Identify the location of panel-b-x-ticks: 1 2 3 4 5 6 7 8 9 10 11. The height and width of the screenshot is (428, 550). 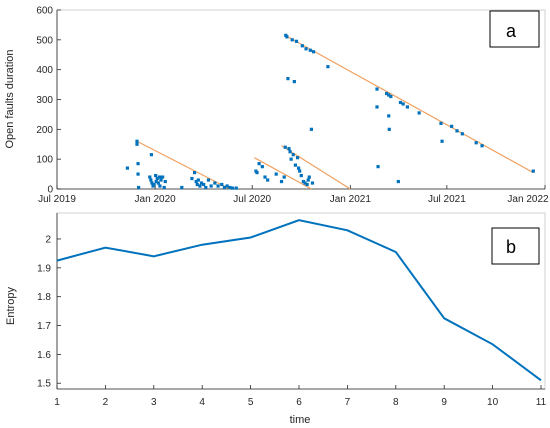
(300, 396).